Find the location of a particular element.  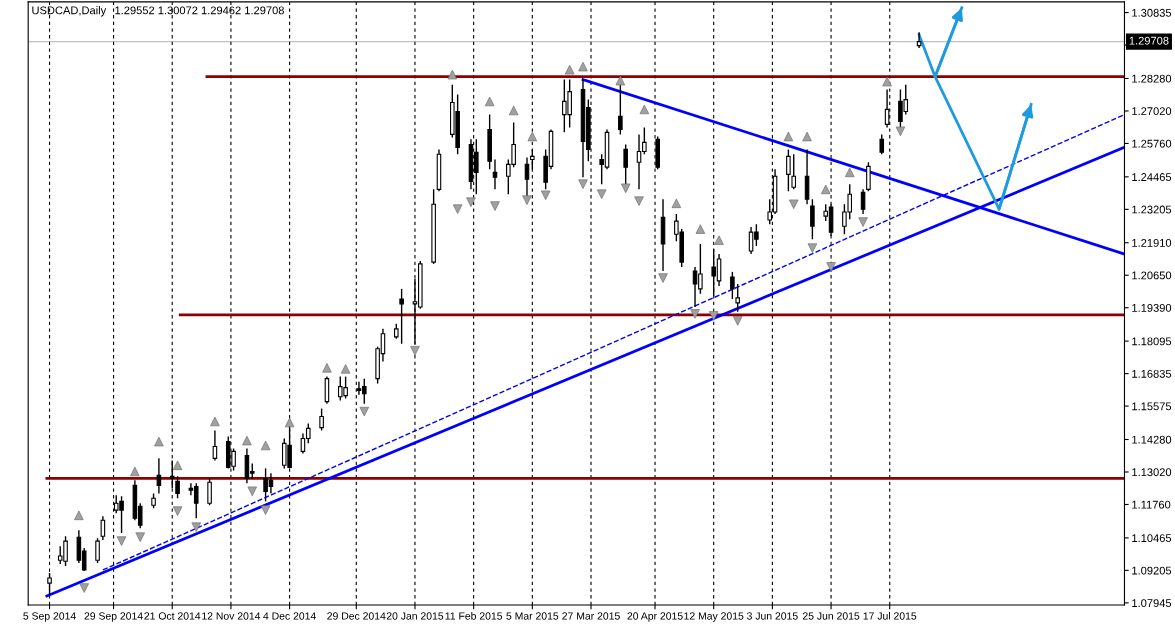

chart-title: USDCAD,Daily is located at coordinates (69, 11).